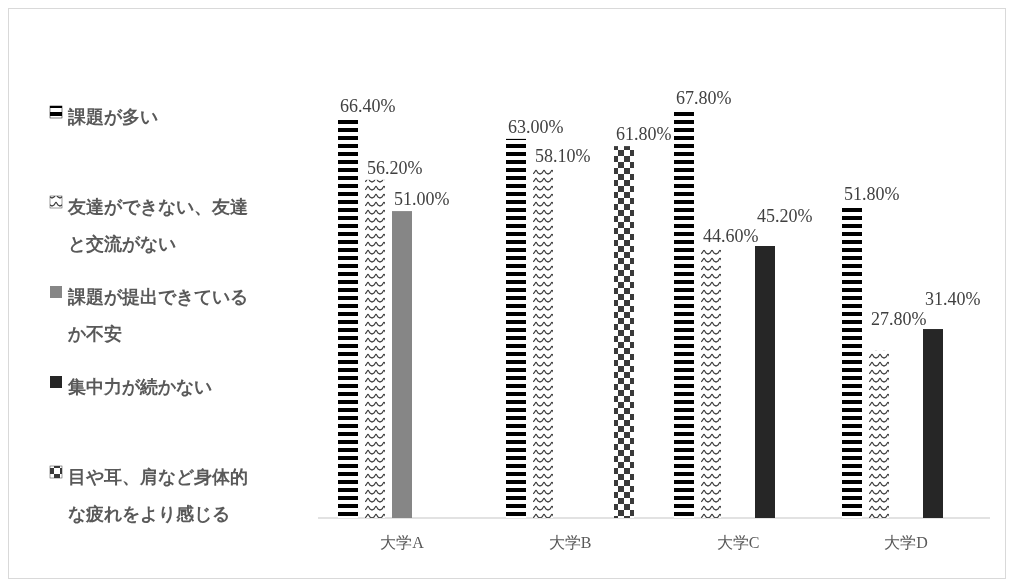 This screenshot has height=587, width=1014. What do you see at coordinates (563, 156) in the screenshot?
I see `data-label: 58.10%` at bounding box center [563, 156].